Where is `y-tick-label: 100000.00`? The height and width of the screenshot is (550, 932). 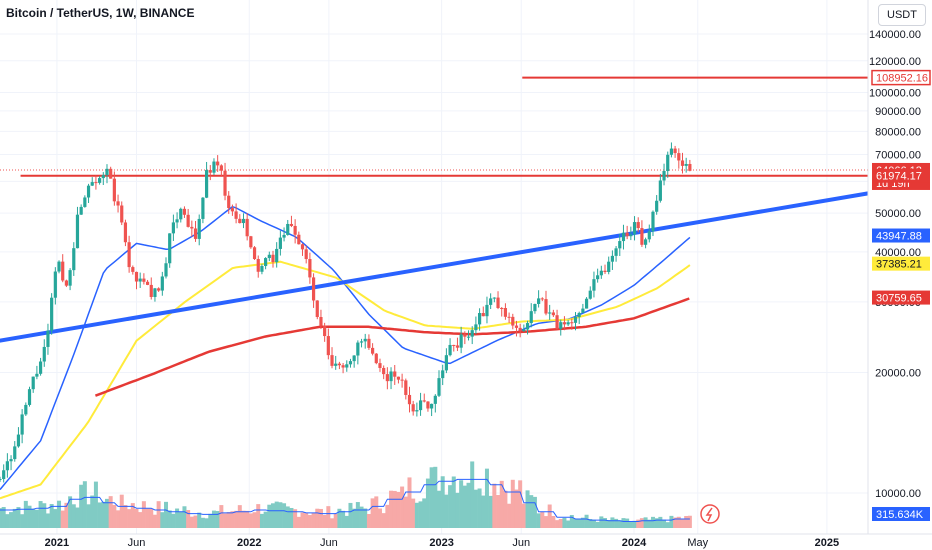
y-tick-label: 100000.00 is located at coordinates (895, 94).